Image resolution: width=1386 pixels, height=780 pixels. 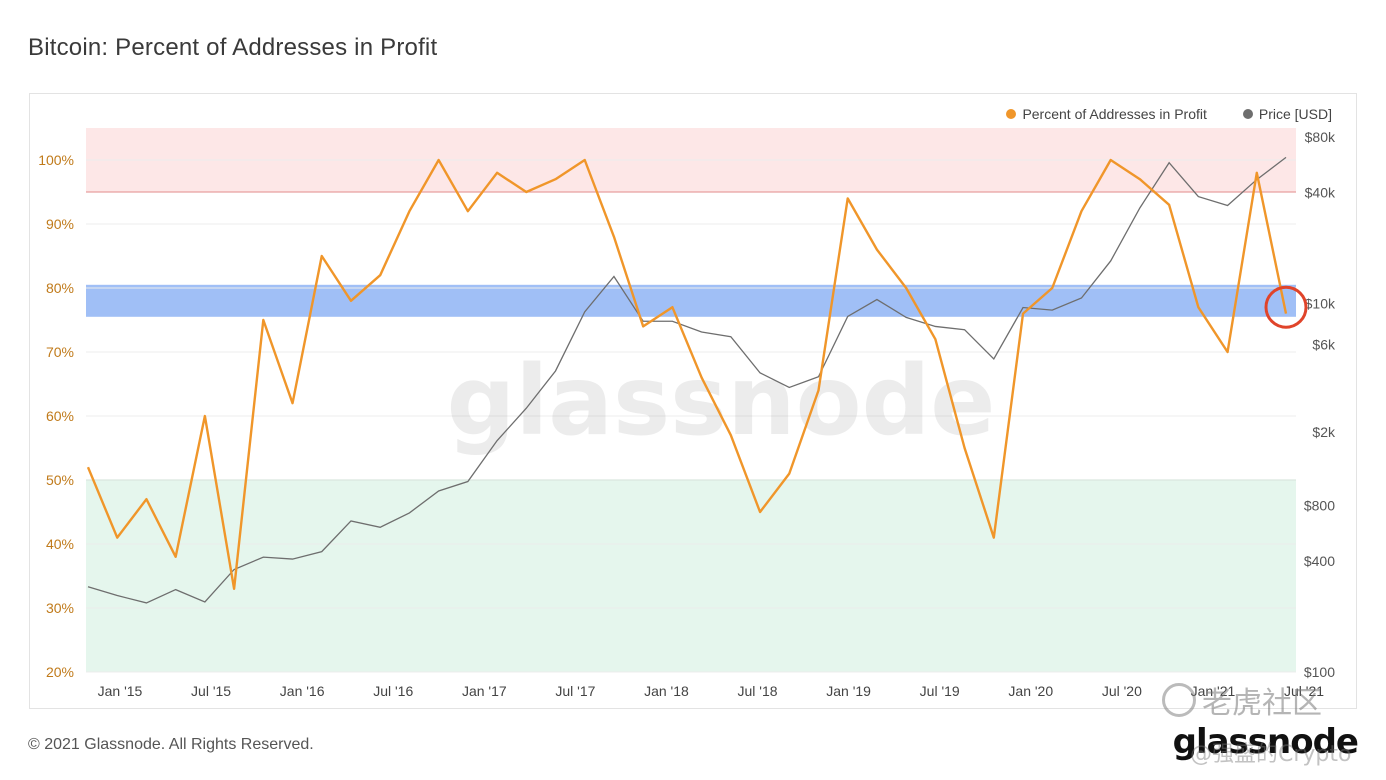 What do you see at coordinates (1324, 344) in the screenshot?
I see `y-tick-right: $6k` at bounding box center [1324, 344].